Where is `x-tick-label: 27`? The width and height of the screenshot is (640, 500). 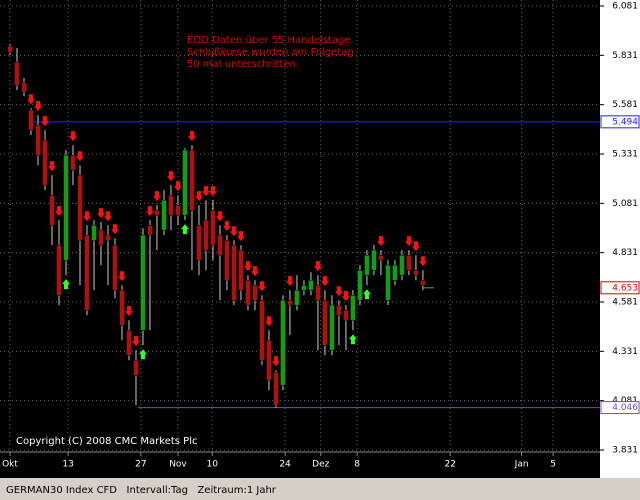
x-tick-label: 27 is located at coordinates (140, 465).